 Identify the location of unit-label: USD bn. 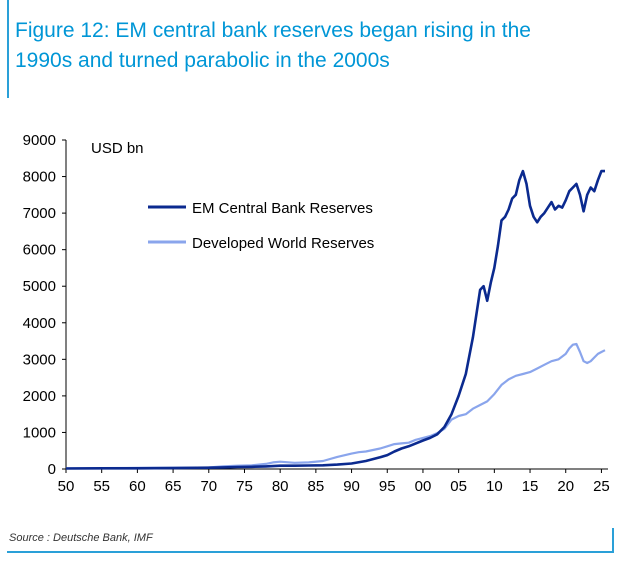
(117, 148).